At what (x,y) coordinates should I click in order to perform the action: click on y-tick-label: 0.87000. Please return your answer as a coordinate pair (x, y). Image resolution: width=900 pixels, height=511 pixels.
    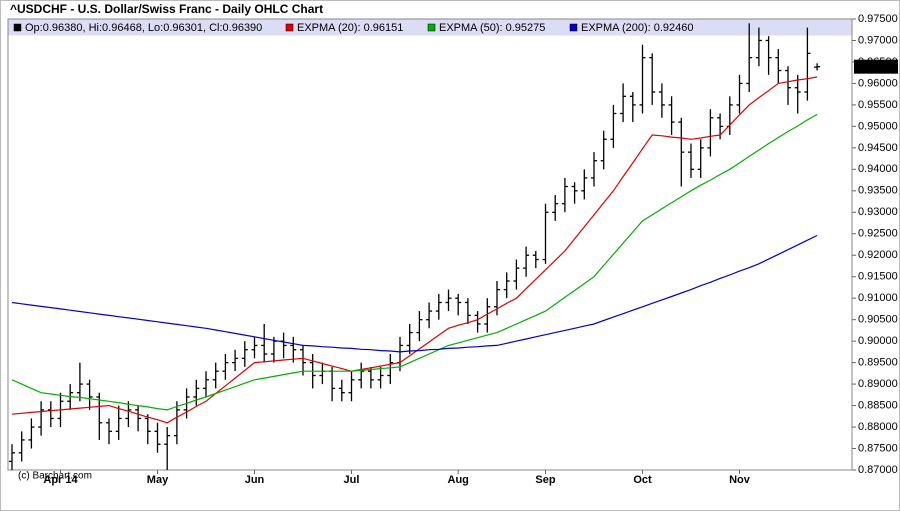
    Looking at the image, I should click on (878, 470).